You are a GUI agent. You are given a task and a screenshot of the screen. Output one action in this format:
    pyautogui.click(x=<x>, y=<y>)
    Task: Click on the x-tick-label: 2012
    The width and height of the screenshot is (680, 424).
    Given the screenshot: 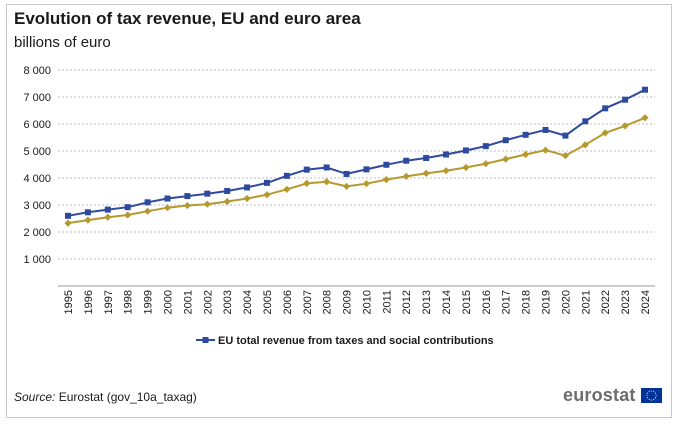 What is the action you would take?
    pyautogui.click(x=407, y=302)
    